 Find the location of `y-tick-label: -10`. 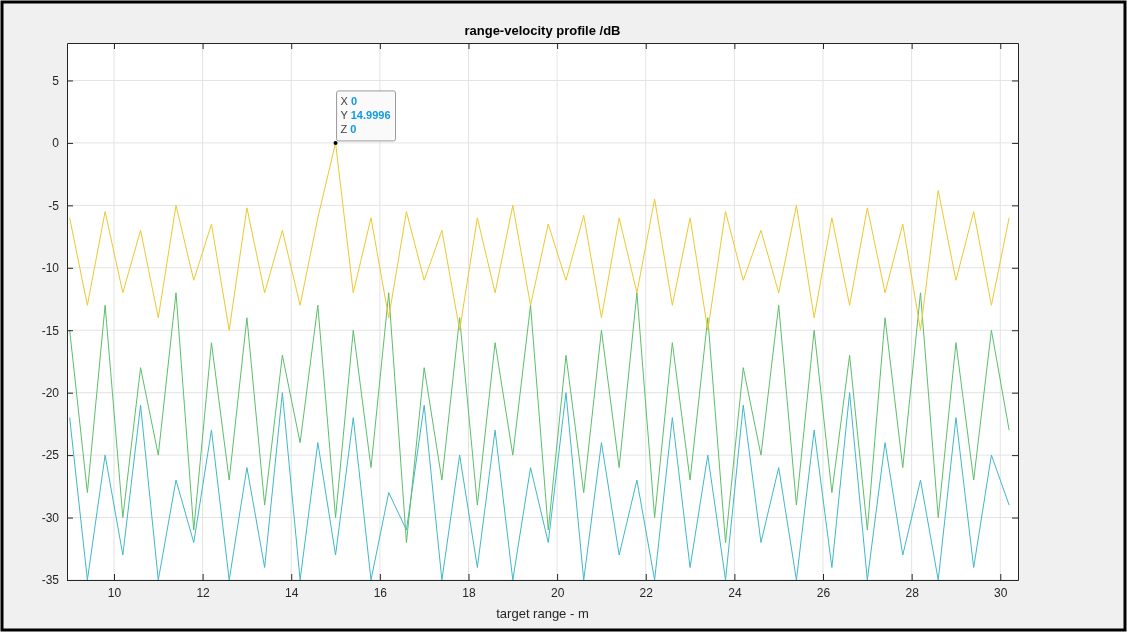

y-tick-label: -10 is located at coordinates (50, 268).